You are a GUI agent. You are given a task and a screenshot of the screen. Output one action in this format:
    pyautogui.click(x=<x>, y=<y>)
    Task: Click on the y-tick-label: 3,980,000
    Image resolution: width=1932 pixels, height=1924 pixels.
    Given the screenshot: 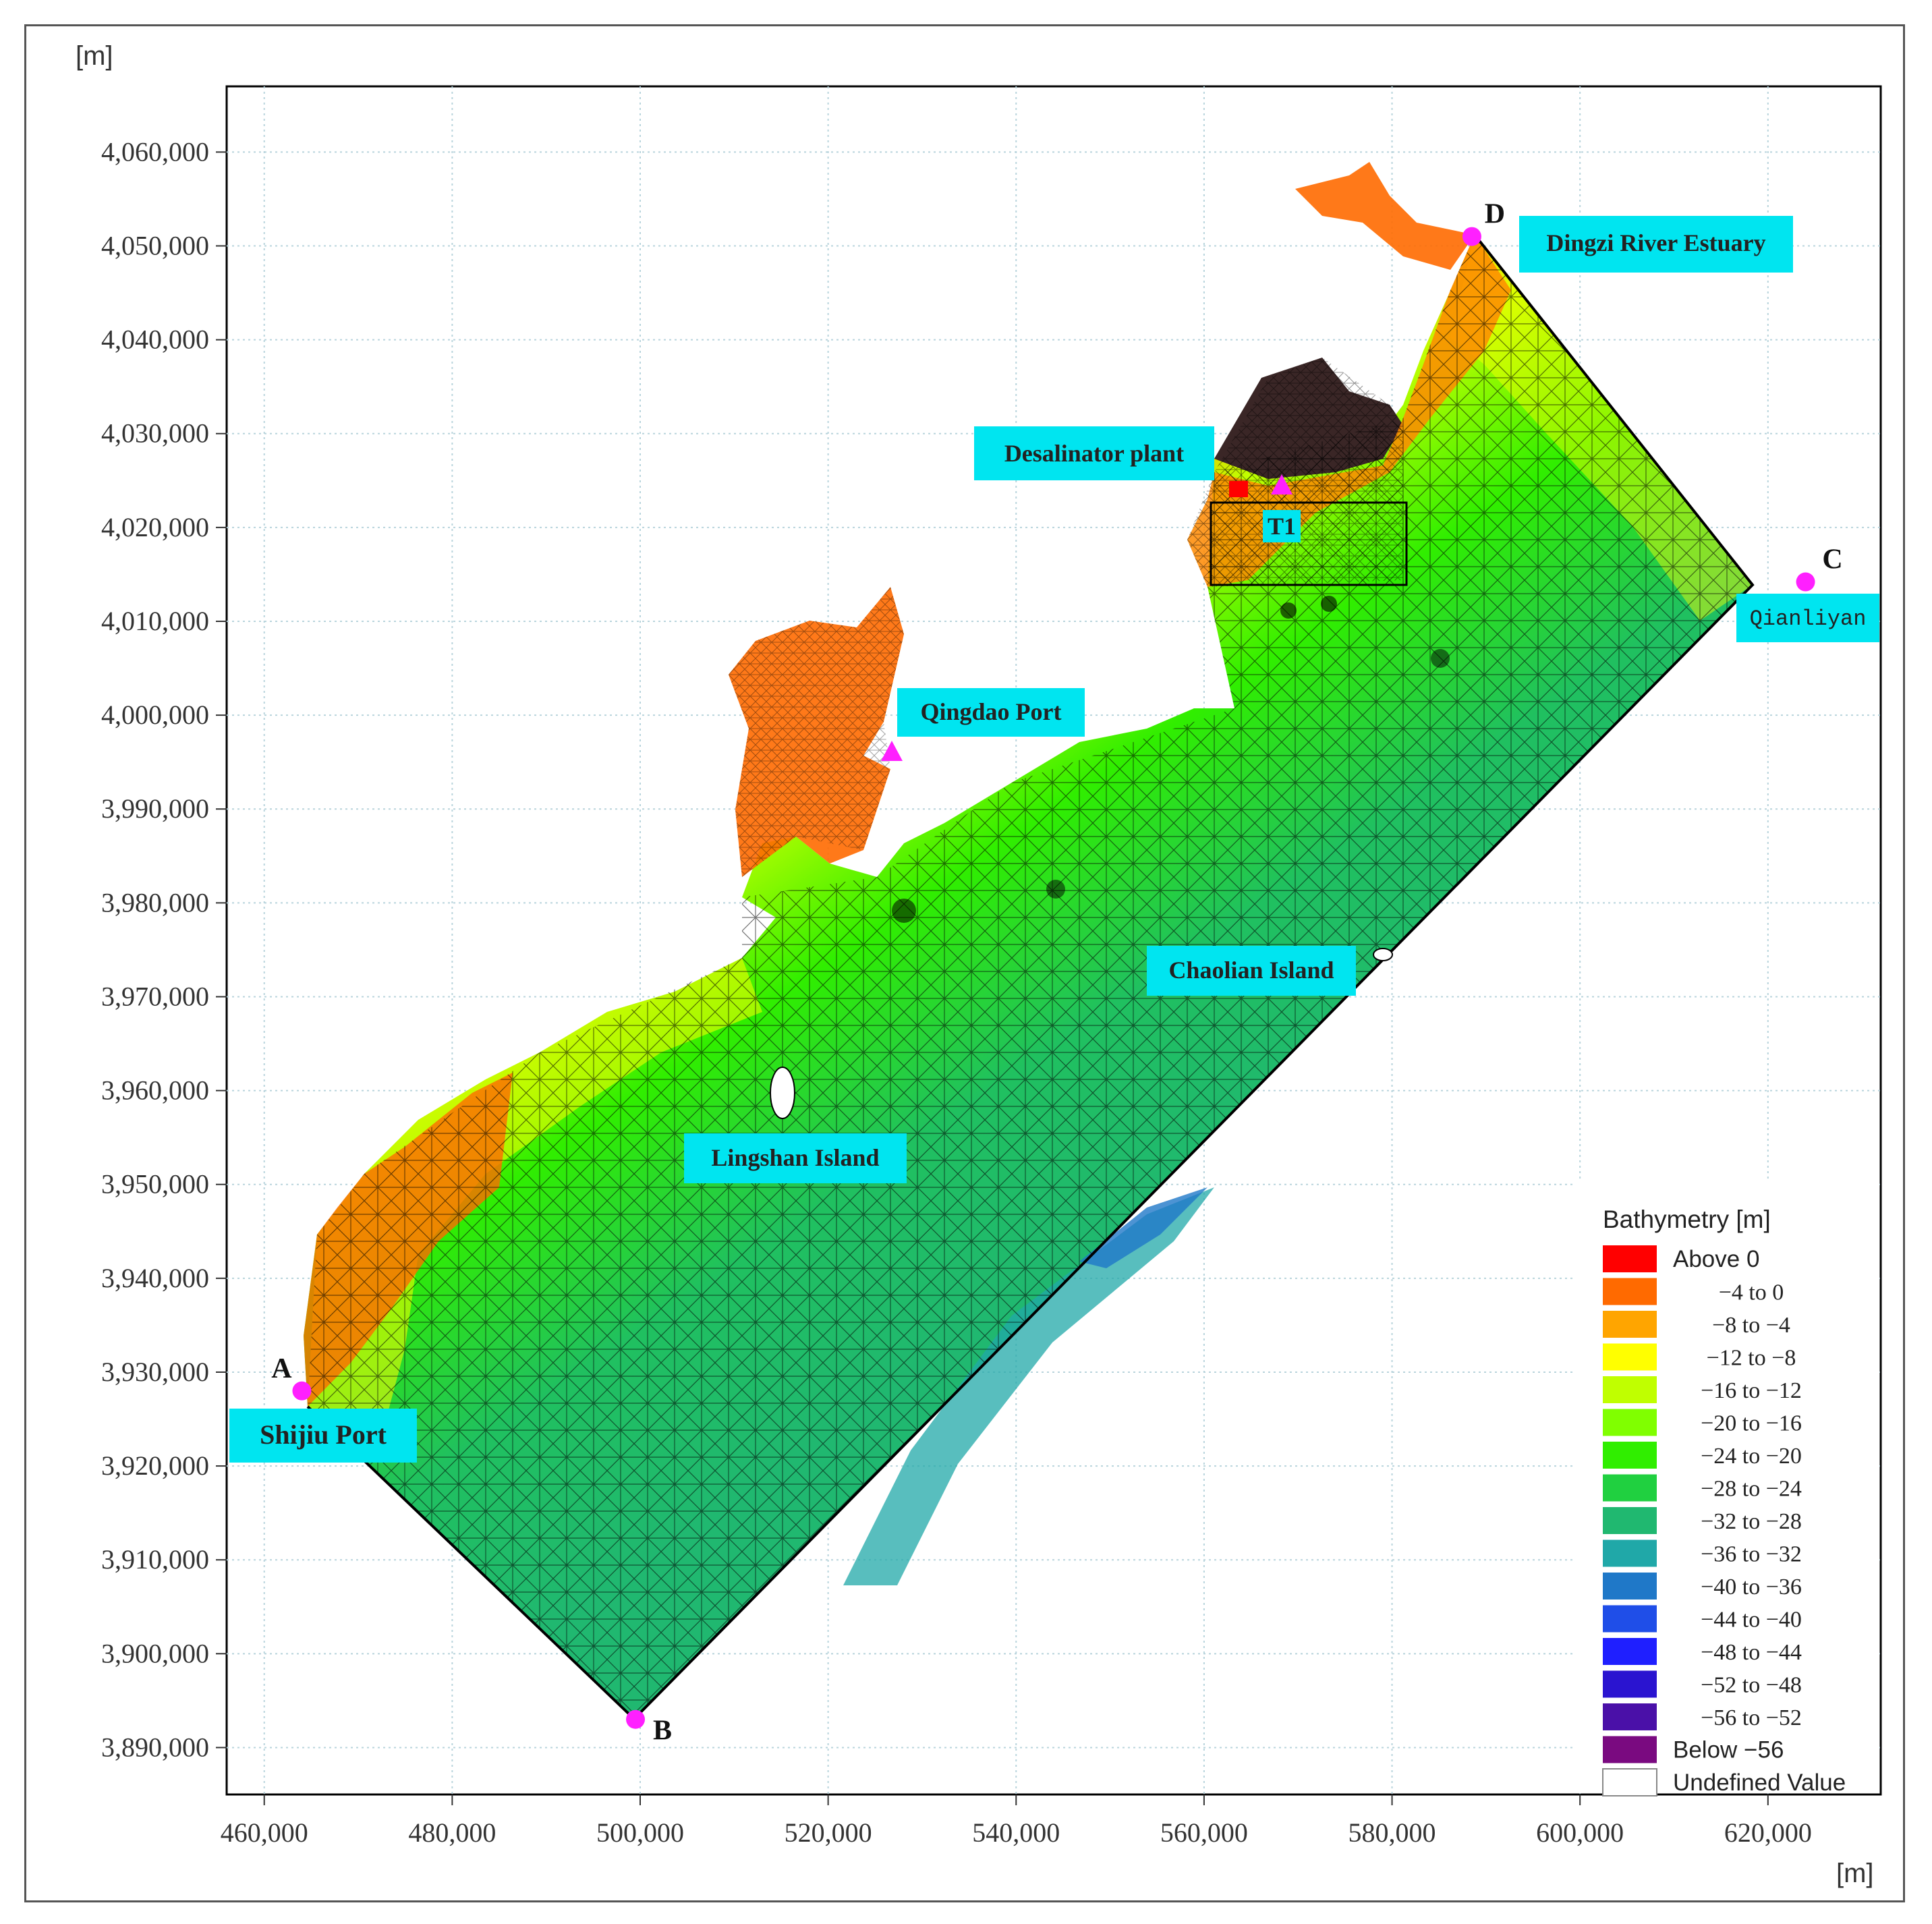 What is the action you would take?
    pyautogui.click(x=155, y=902)
    